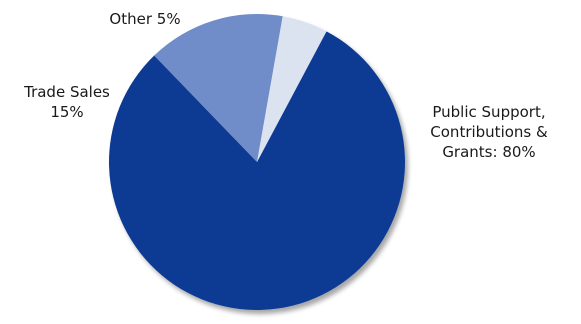 Image resolution: width=581 pixels, height=324 pixels. I want to click on label-trade-sales: Trade Sales 15%, so click(66, 102).